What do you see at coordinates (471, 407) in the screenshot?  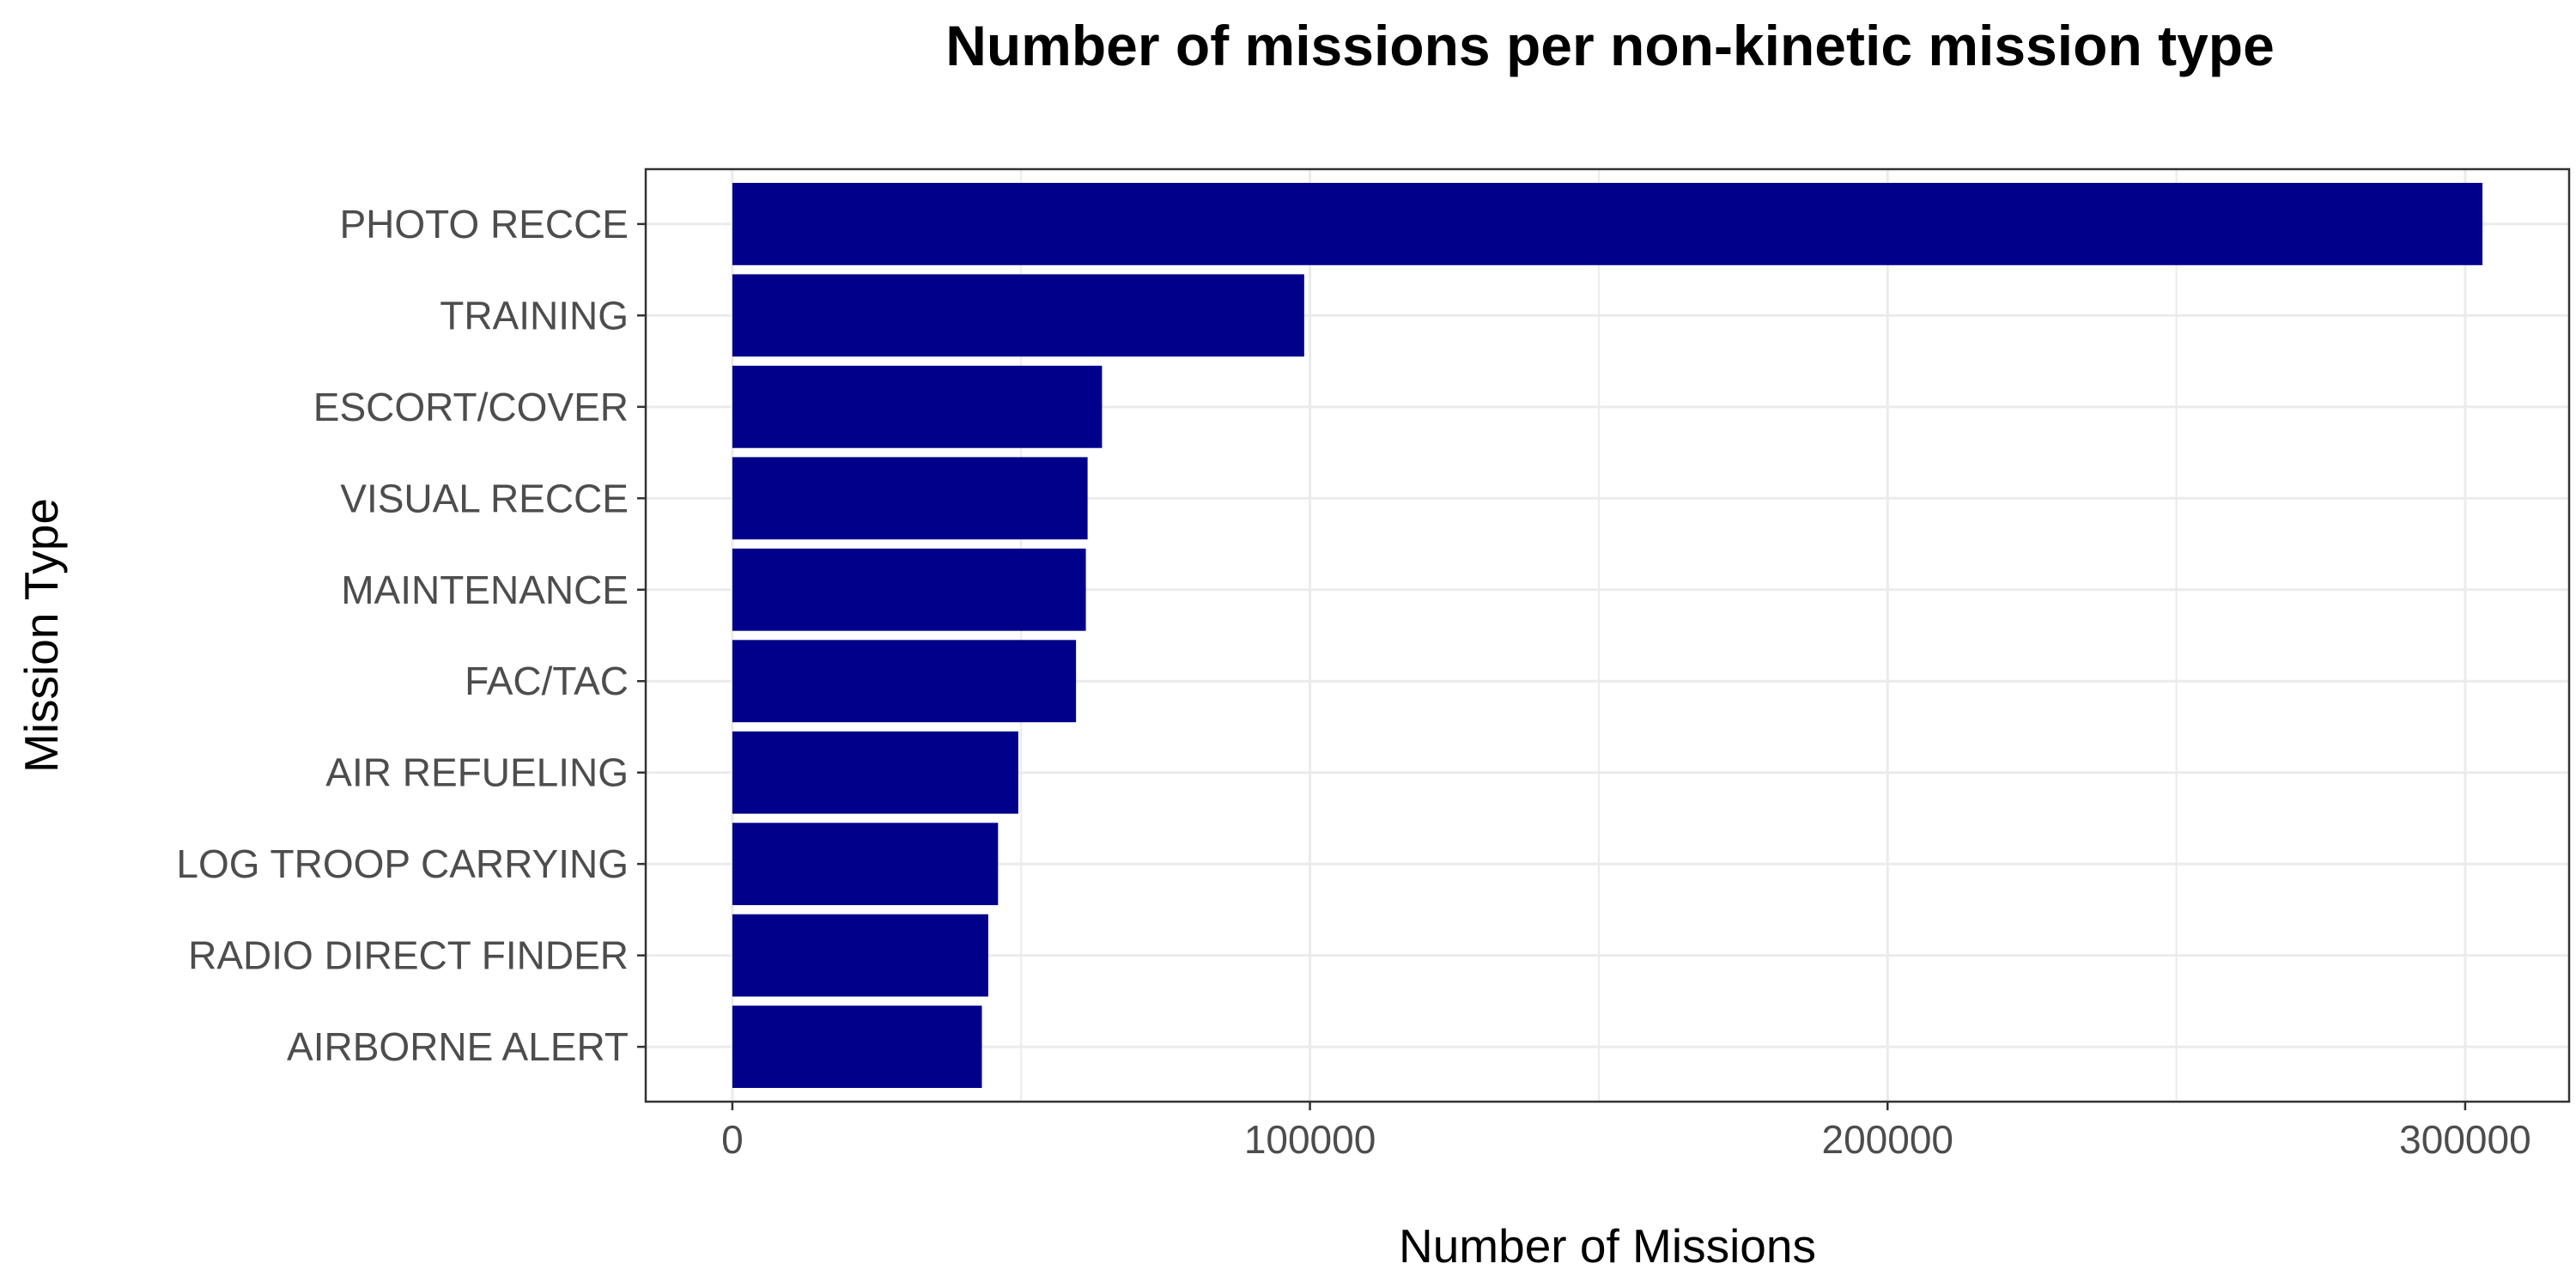 I see `y-tick-label: ESCORT/COVER` at bounding box center [471, 407].